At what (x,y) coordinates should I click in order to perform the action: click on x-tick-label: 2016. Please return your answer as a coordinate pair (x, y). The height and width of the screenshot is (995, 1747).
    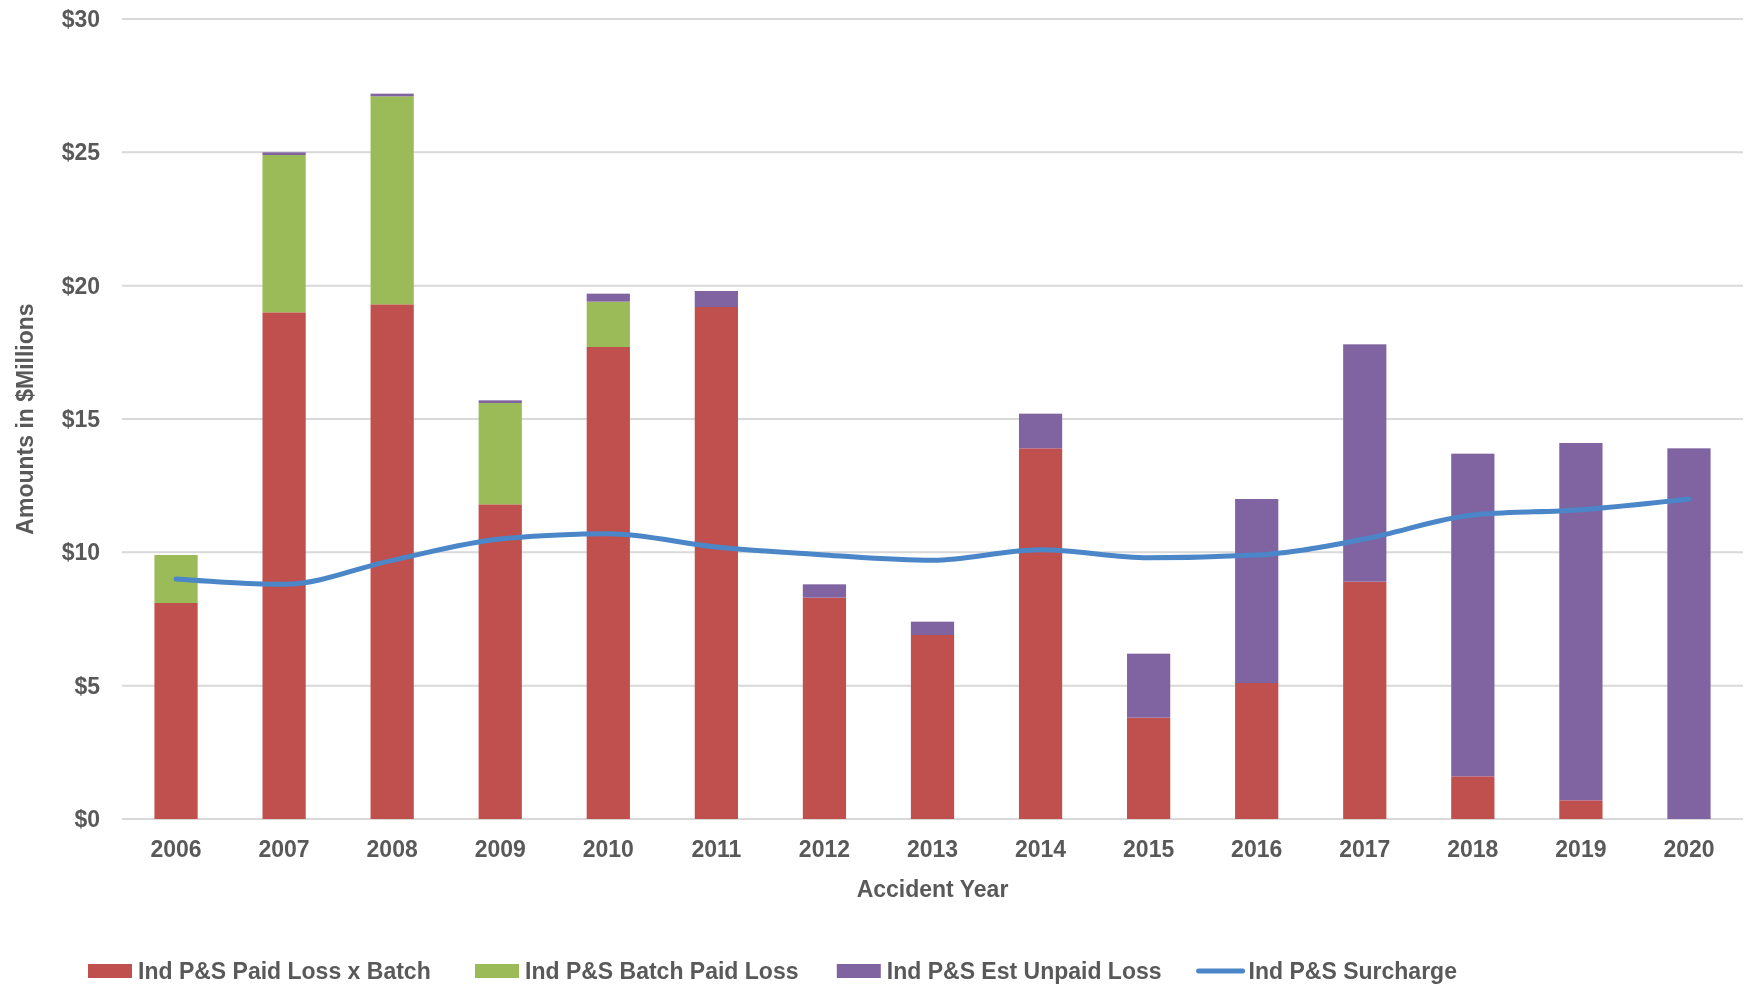
    Looking at the image, I should click on (1257, 849).